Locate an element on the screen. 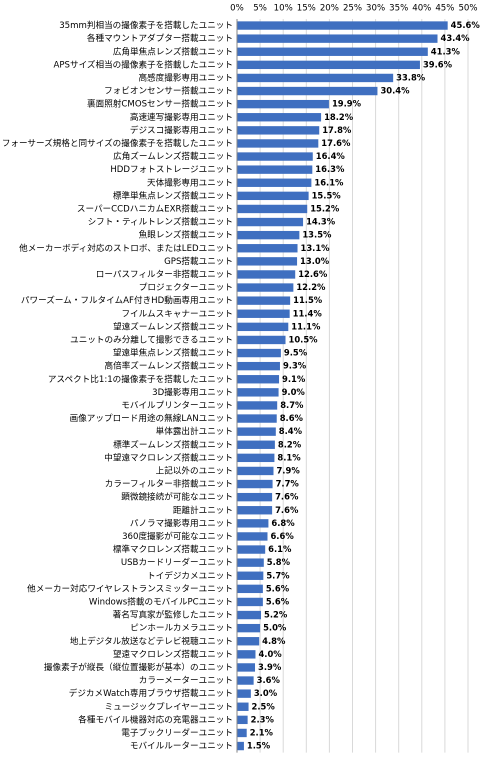  value-label: 5.6% is located at coordinates (278, 588).